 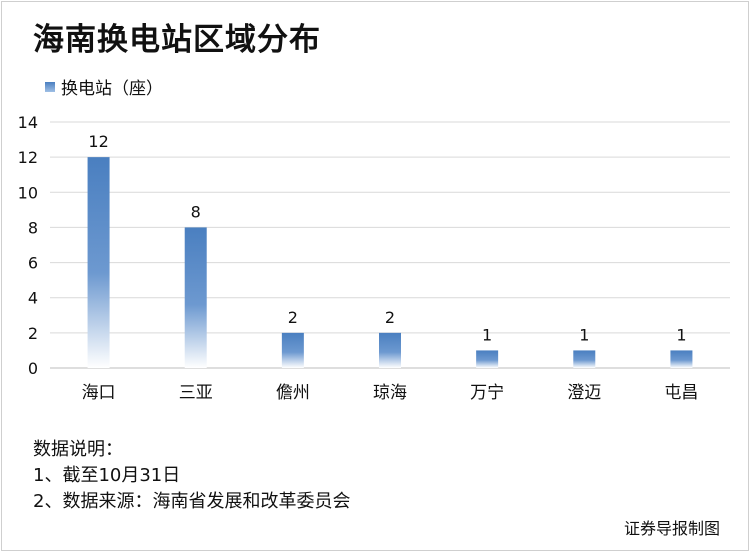 I want to click on y-axis-ticks: 0 2 4 6 8 10 12 14, so click(x=28, y=245).